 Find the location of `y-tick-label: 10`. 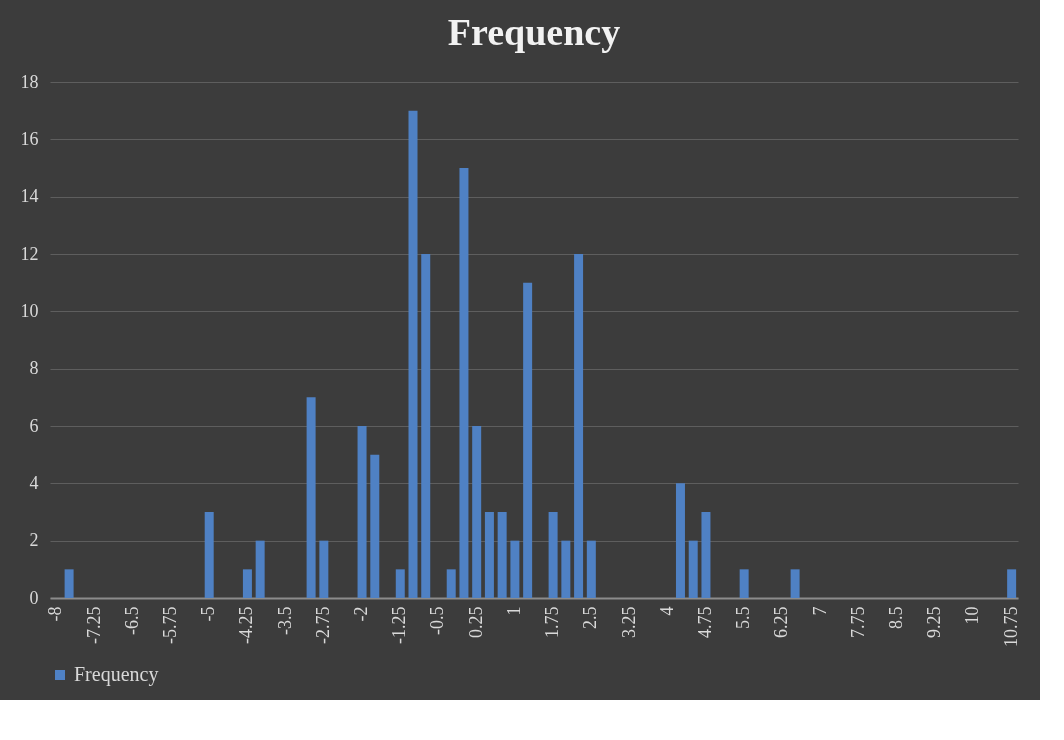

y-tick-label: 10 is located at coordinates (29, 310).